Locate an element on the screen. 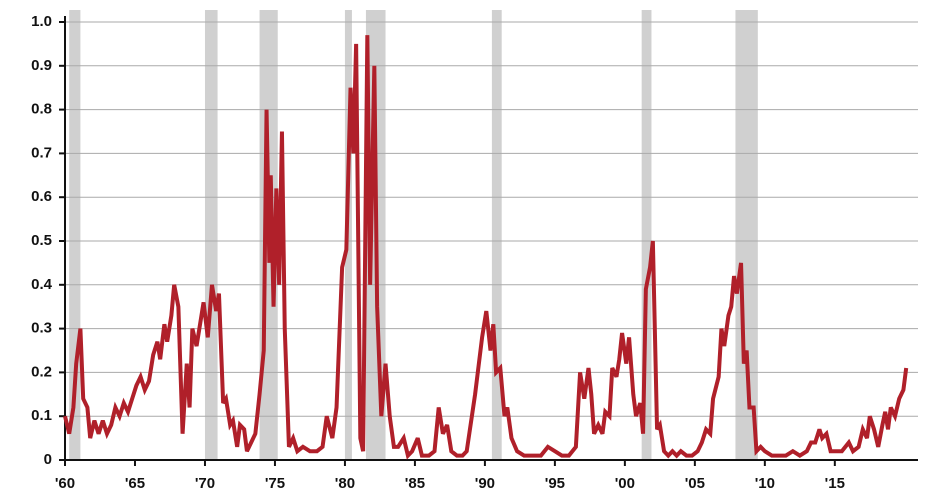 Image resolution: width=932 pixels, height=498 pixels. x-tick-label: '10 is located at coordinates (765, 483).